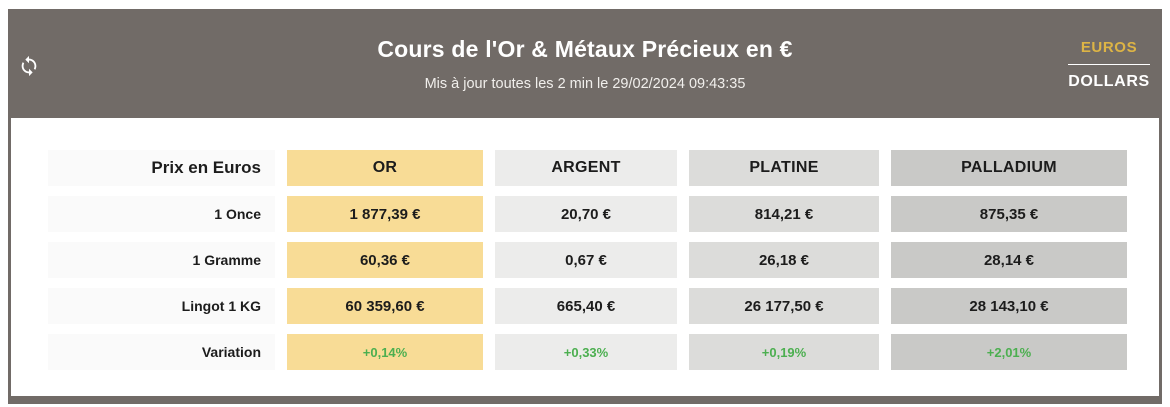  I want to click on currency-toggle: EUROS DOLLARS, so click(1109, 65).